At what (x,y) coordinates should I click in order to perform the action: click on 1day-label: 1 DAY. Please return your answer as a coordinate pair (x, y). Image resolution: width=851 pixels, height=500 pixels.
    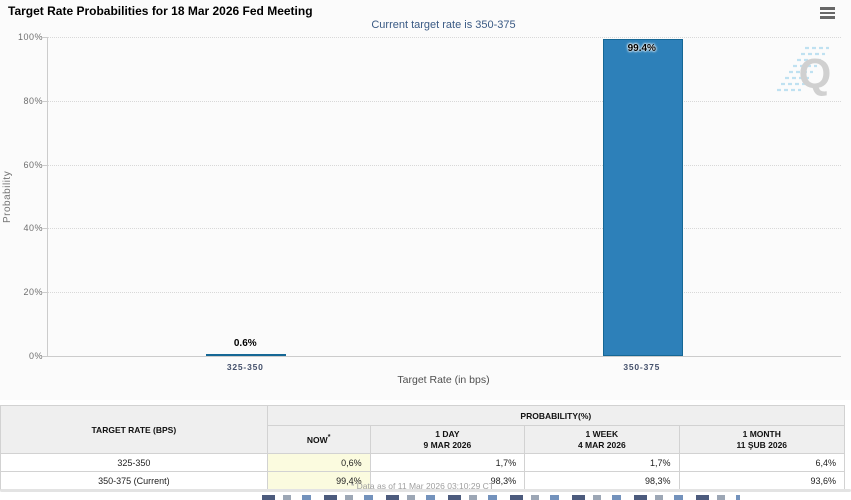
    Looking at the image, I should click on (447, 433).